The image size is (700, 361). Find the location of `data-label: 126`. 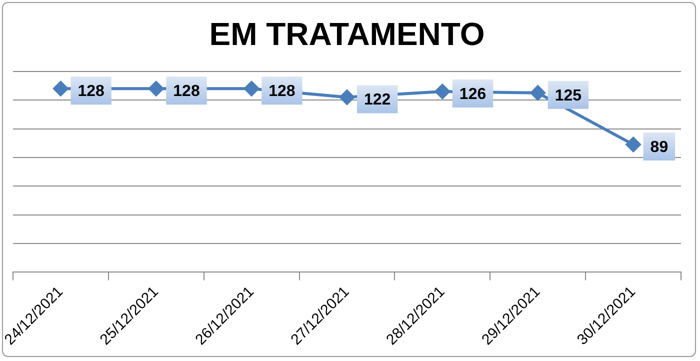

data-label: 126 is located at coordinates (472, 94).